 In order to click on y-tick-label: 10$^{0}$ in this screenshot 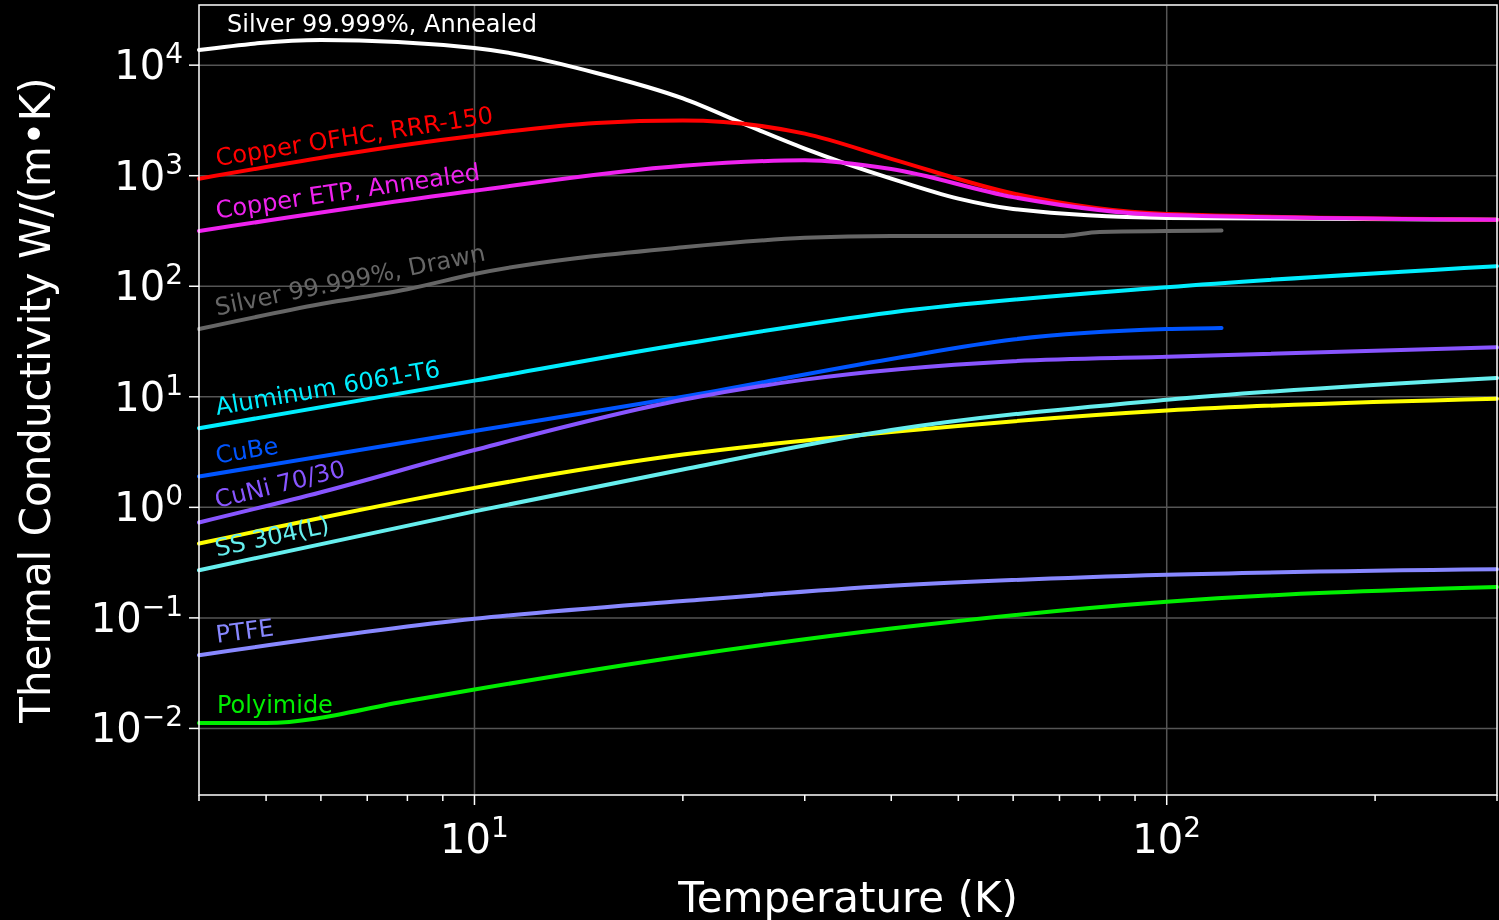, I will do `click(148, 504)`.